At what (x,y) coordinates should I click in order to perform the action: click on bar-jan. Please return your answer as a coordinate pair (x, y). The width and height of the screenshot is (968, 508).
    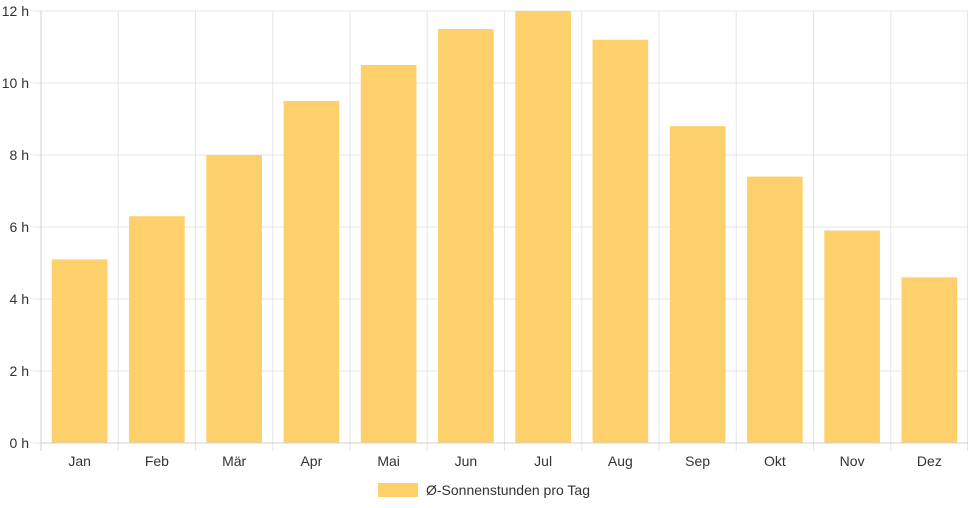
    Looking at the image, I should click on (79, 351).